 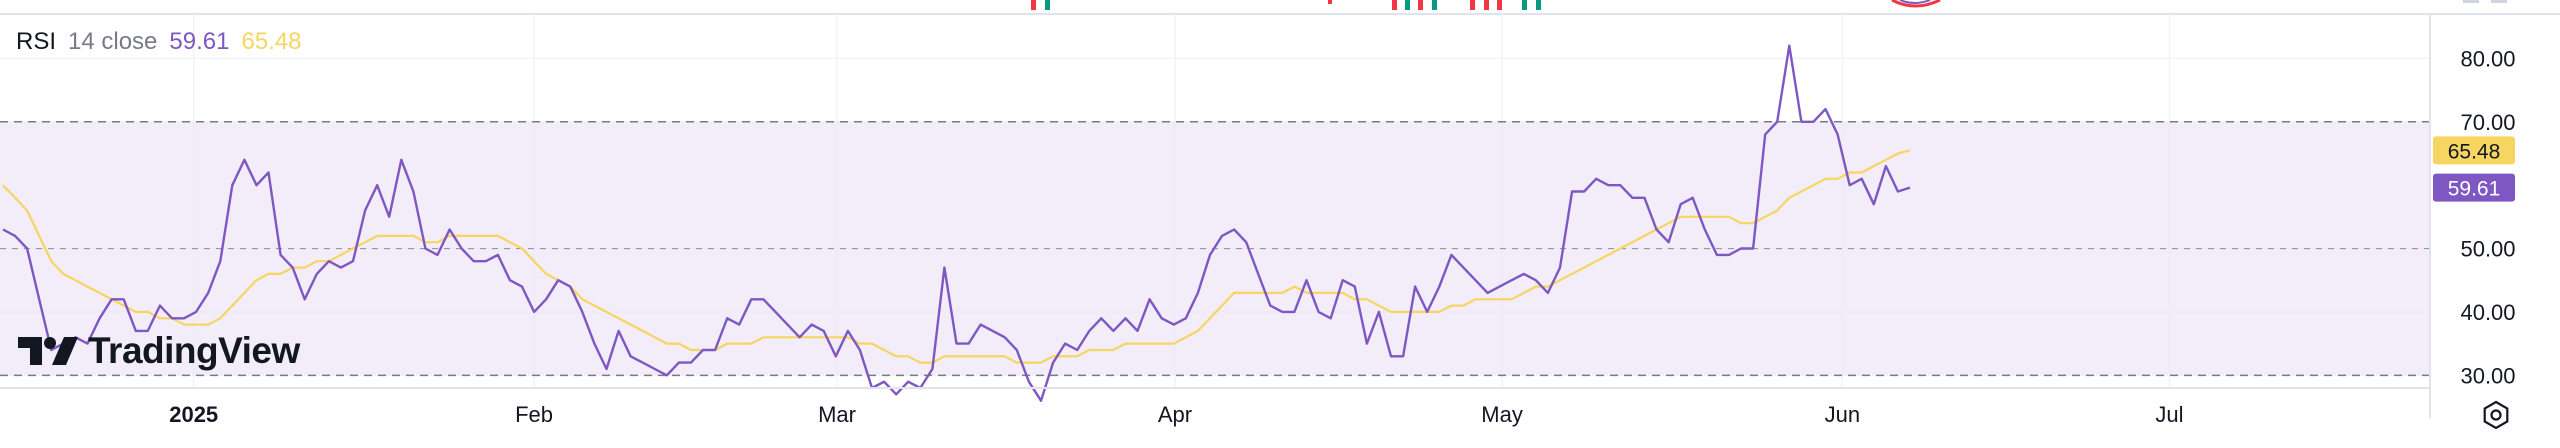 What do you see at coordinates (2487, 312) in the screenshot?
I see `price-tick-label: 40.00` at bounding box center [2487, 312].